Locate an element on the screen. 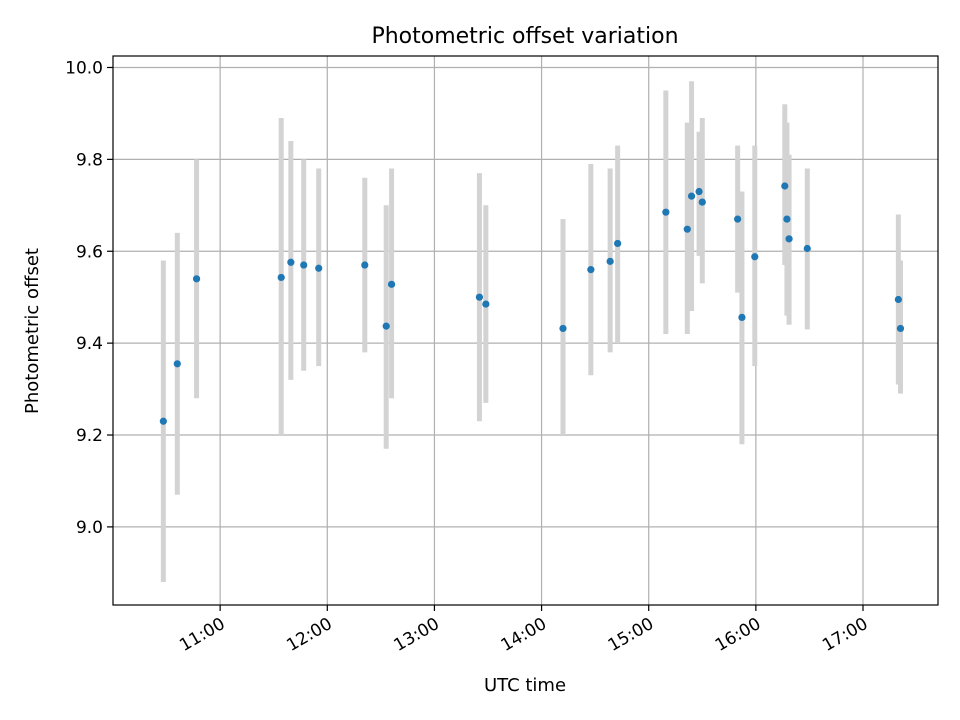  x-axis-ticks: 11:00 12:00 13:00 14:00 15:00 16:00 17:00 is located at coordinates (524, 630).